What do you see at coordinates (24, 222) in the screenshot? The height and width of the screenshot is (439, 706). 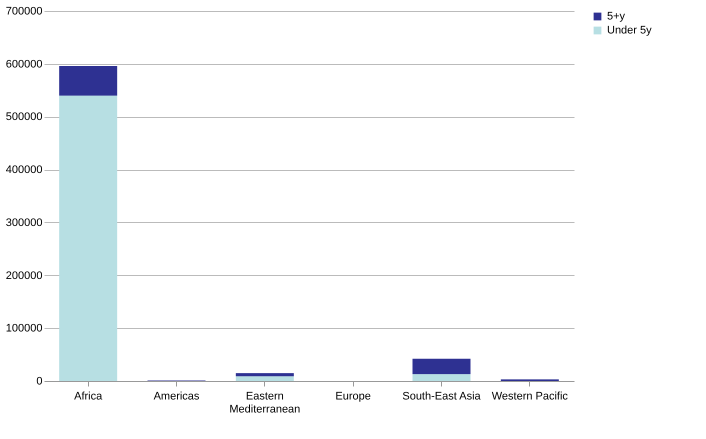 I see `y-tick-label: 300000` at bounding box center [24, 222].